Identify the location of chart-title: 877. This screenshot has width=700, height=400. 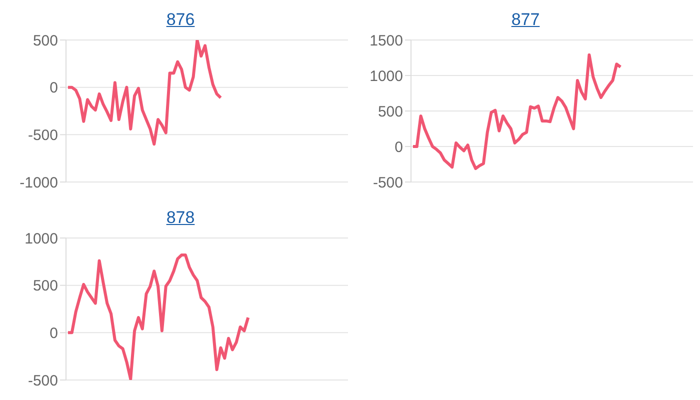
(525, 19).